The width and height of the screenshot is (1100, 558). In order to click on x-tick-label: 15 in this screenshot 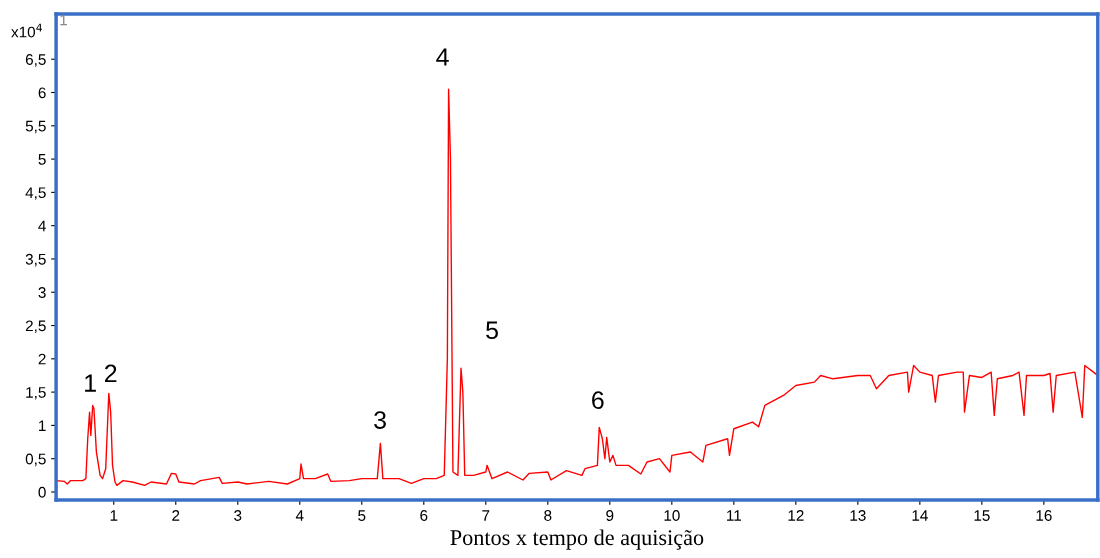, I will do `click(982, 515)`.